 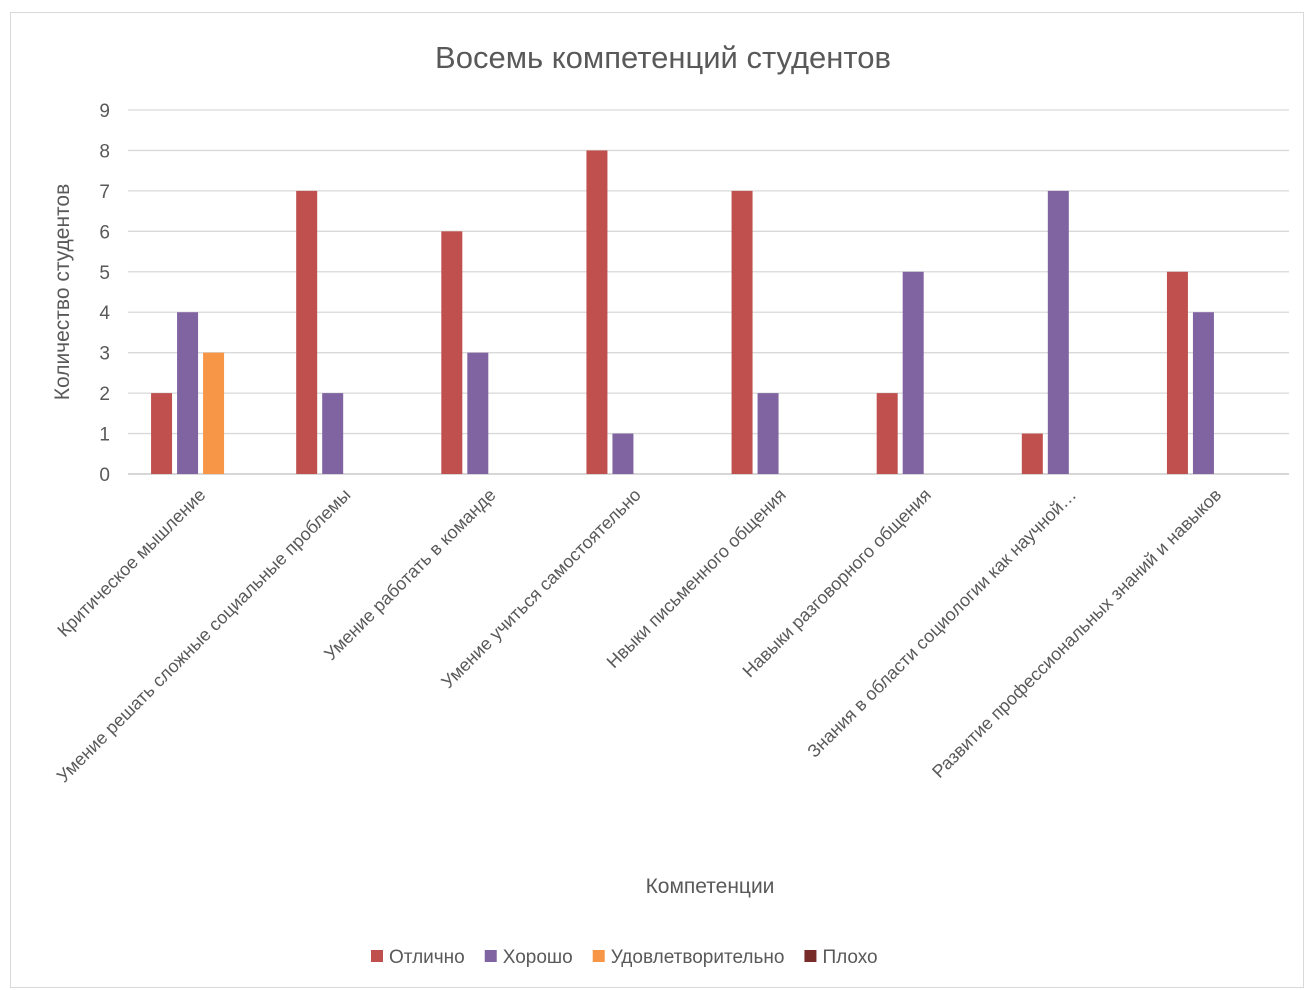 I want to click on x-category-label: Умение работать в команде, so click(x=409, y=574).